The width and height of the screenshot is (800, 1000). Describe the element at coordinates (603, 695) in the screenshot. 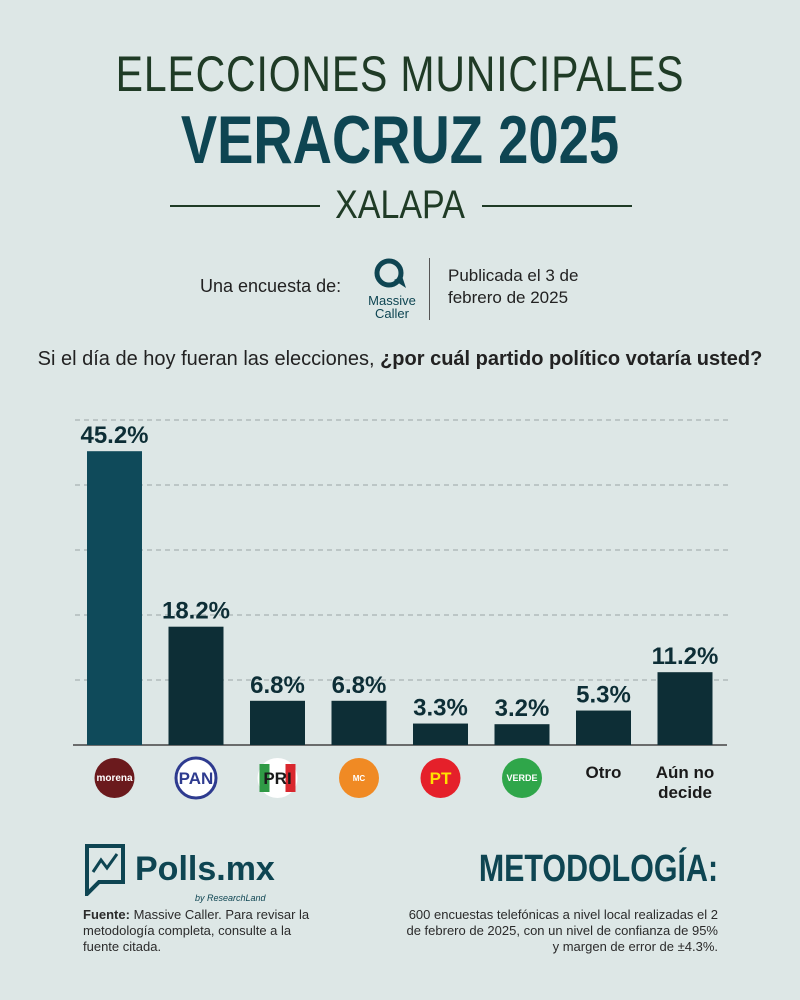

I see `data-label: 5.3%` at that location.